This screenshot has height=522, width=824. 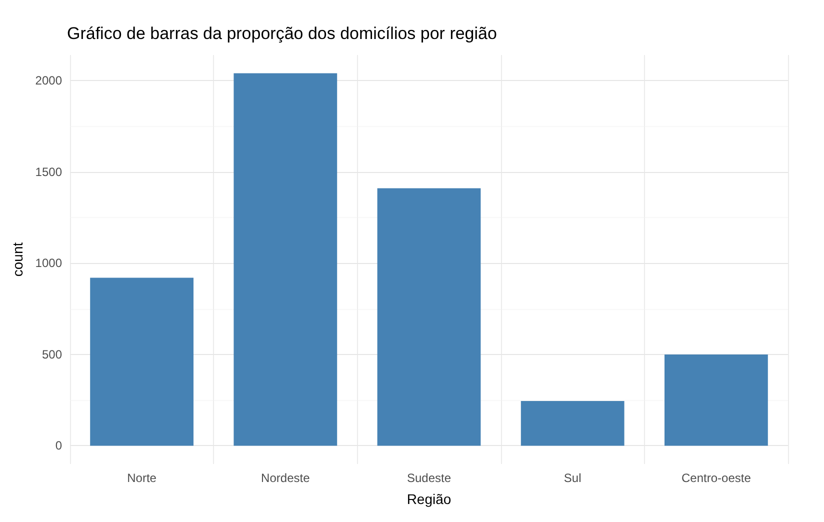 I want to click on x-tick-label: Sudeste, so click(x=429, y=478).